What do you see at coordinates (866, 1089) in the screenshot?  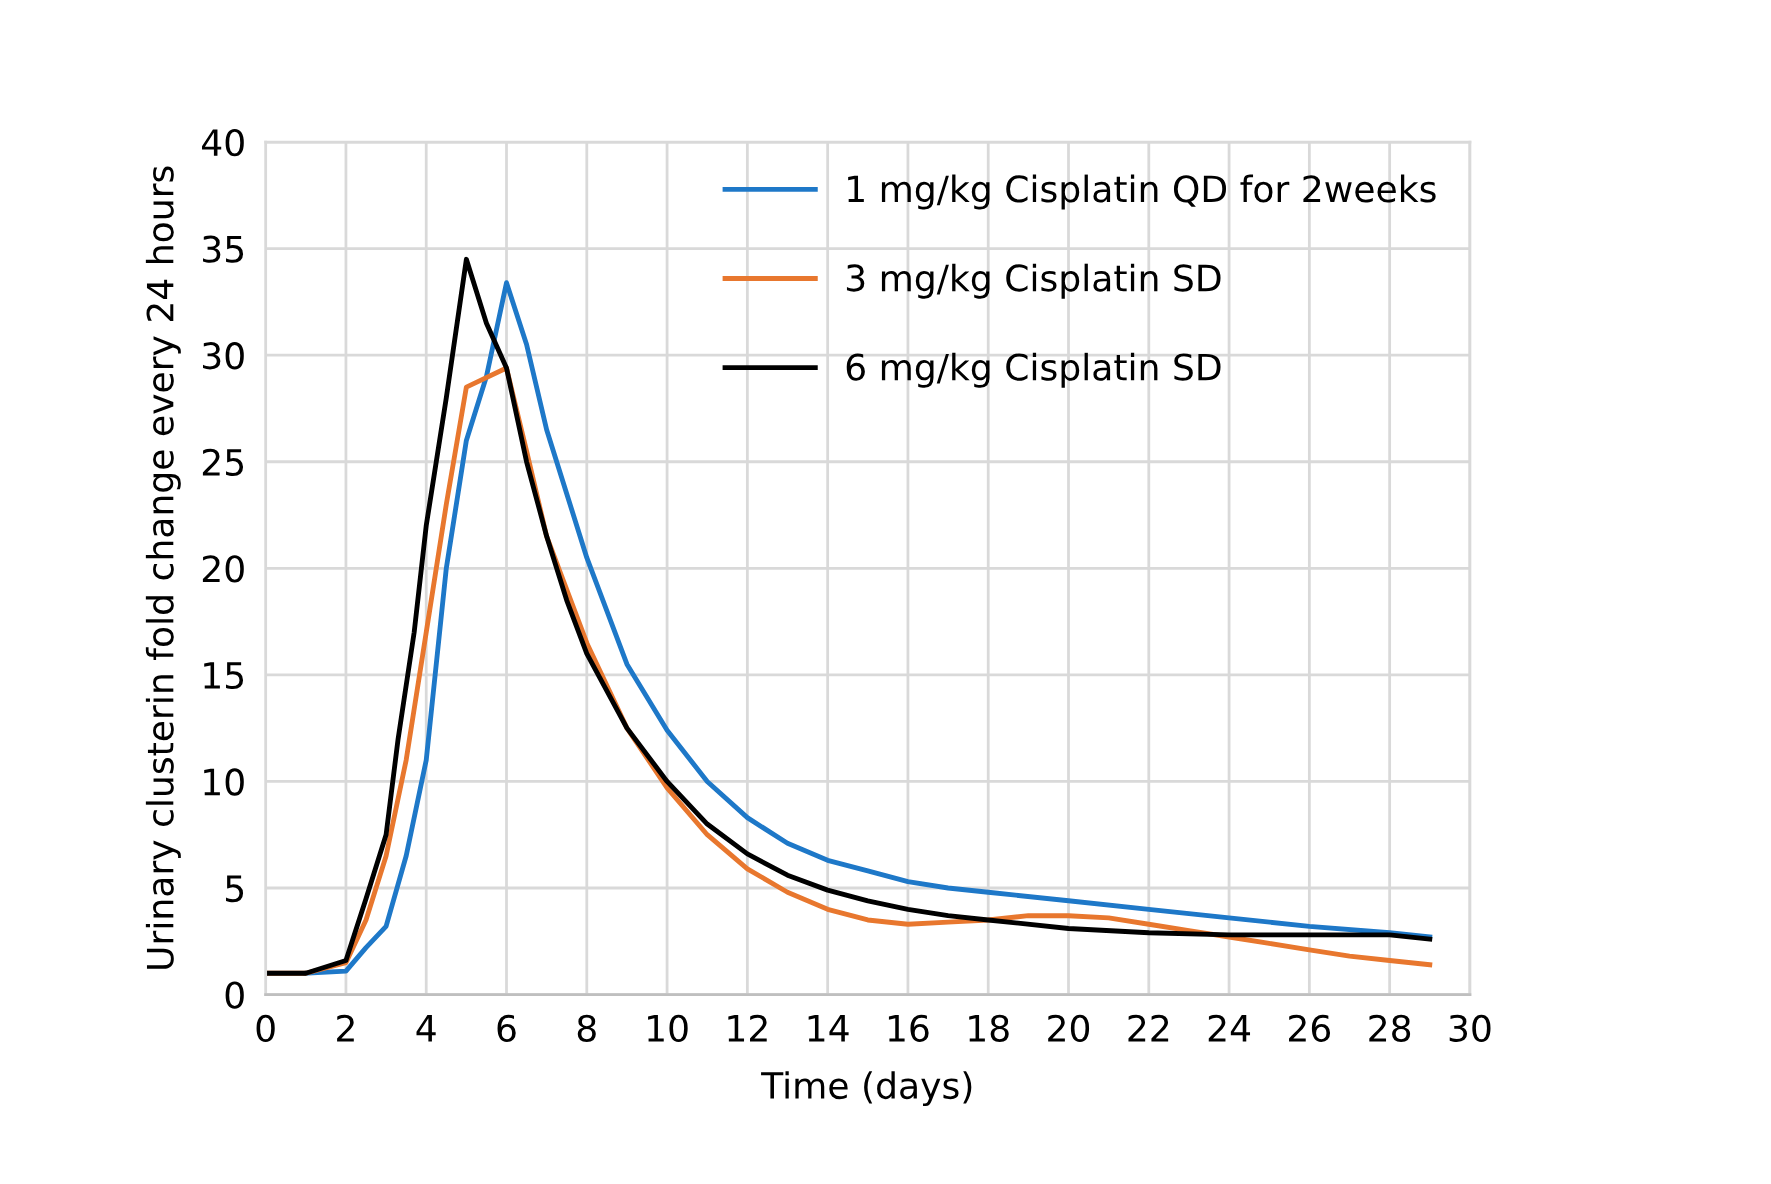 I see `x-axis-title: Time (days)` at bounding box center [866, 1089].